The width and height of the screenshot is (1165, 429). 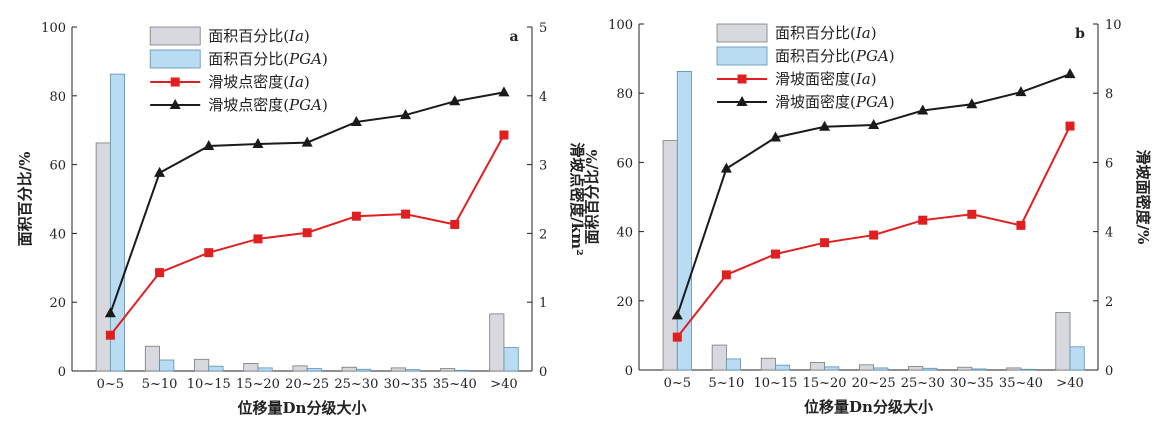 I want to click on y-tick-label-right: 5, so click(x=543, y=28).